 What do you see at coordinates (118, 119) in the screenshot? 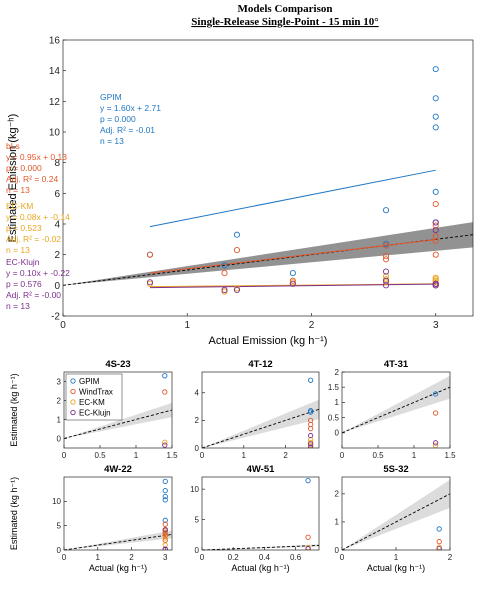
I see `fit-annotation-gpim: p = 0.000` at bounding box center [118, 119].